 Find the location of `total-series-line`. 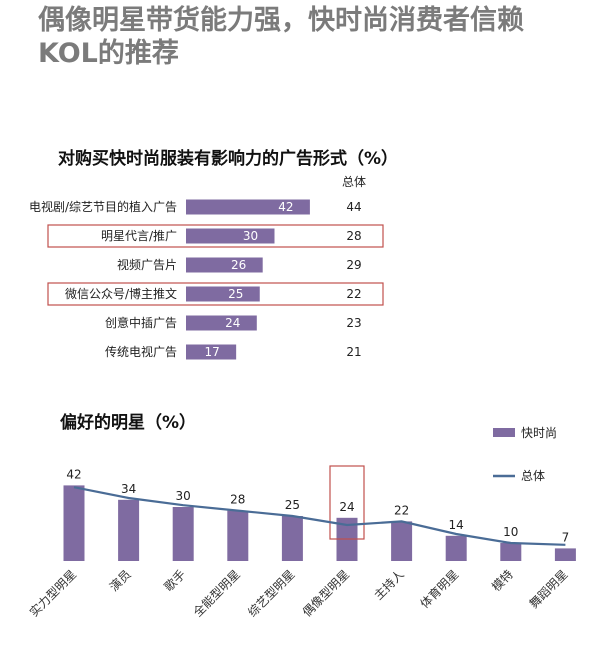

total-series-line is located at coordinates (319, 516).